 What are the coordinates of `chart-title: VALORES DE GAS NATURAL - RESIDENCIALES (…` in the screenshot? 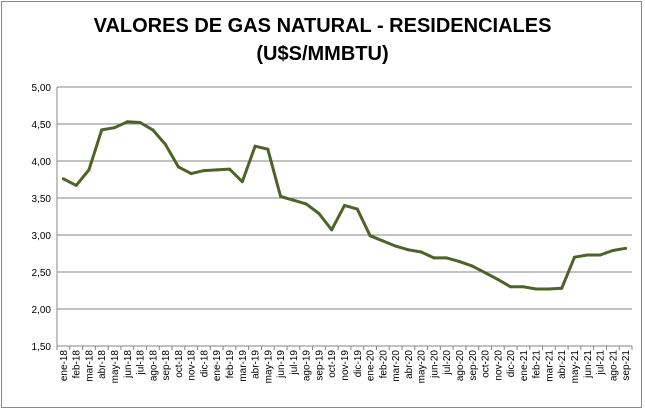 It's located at (322, 40).